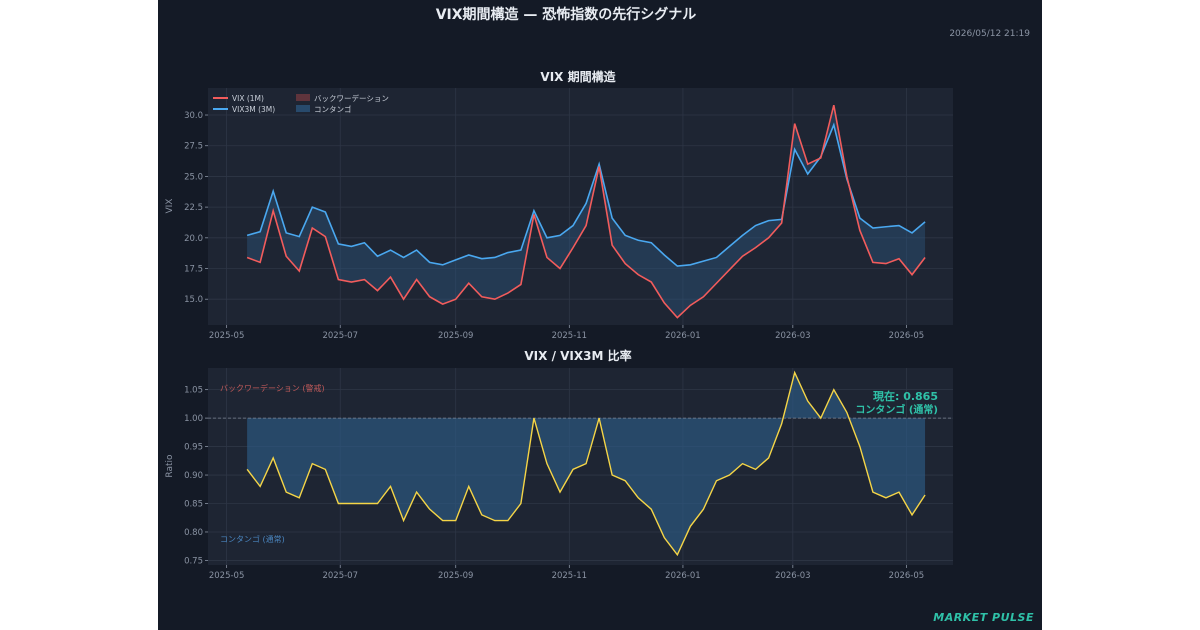  Describe the element at coordinates (989, 34) in the screenshot. I see `timestamp: 2026/05/12 21:19` at that location.